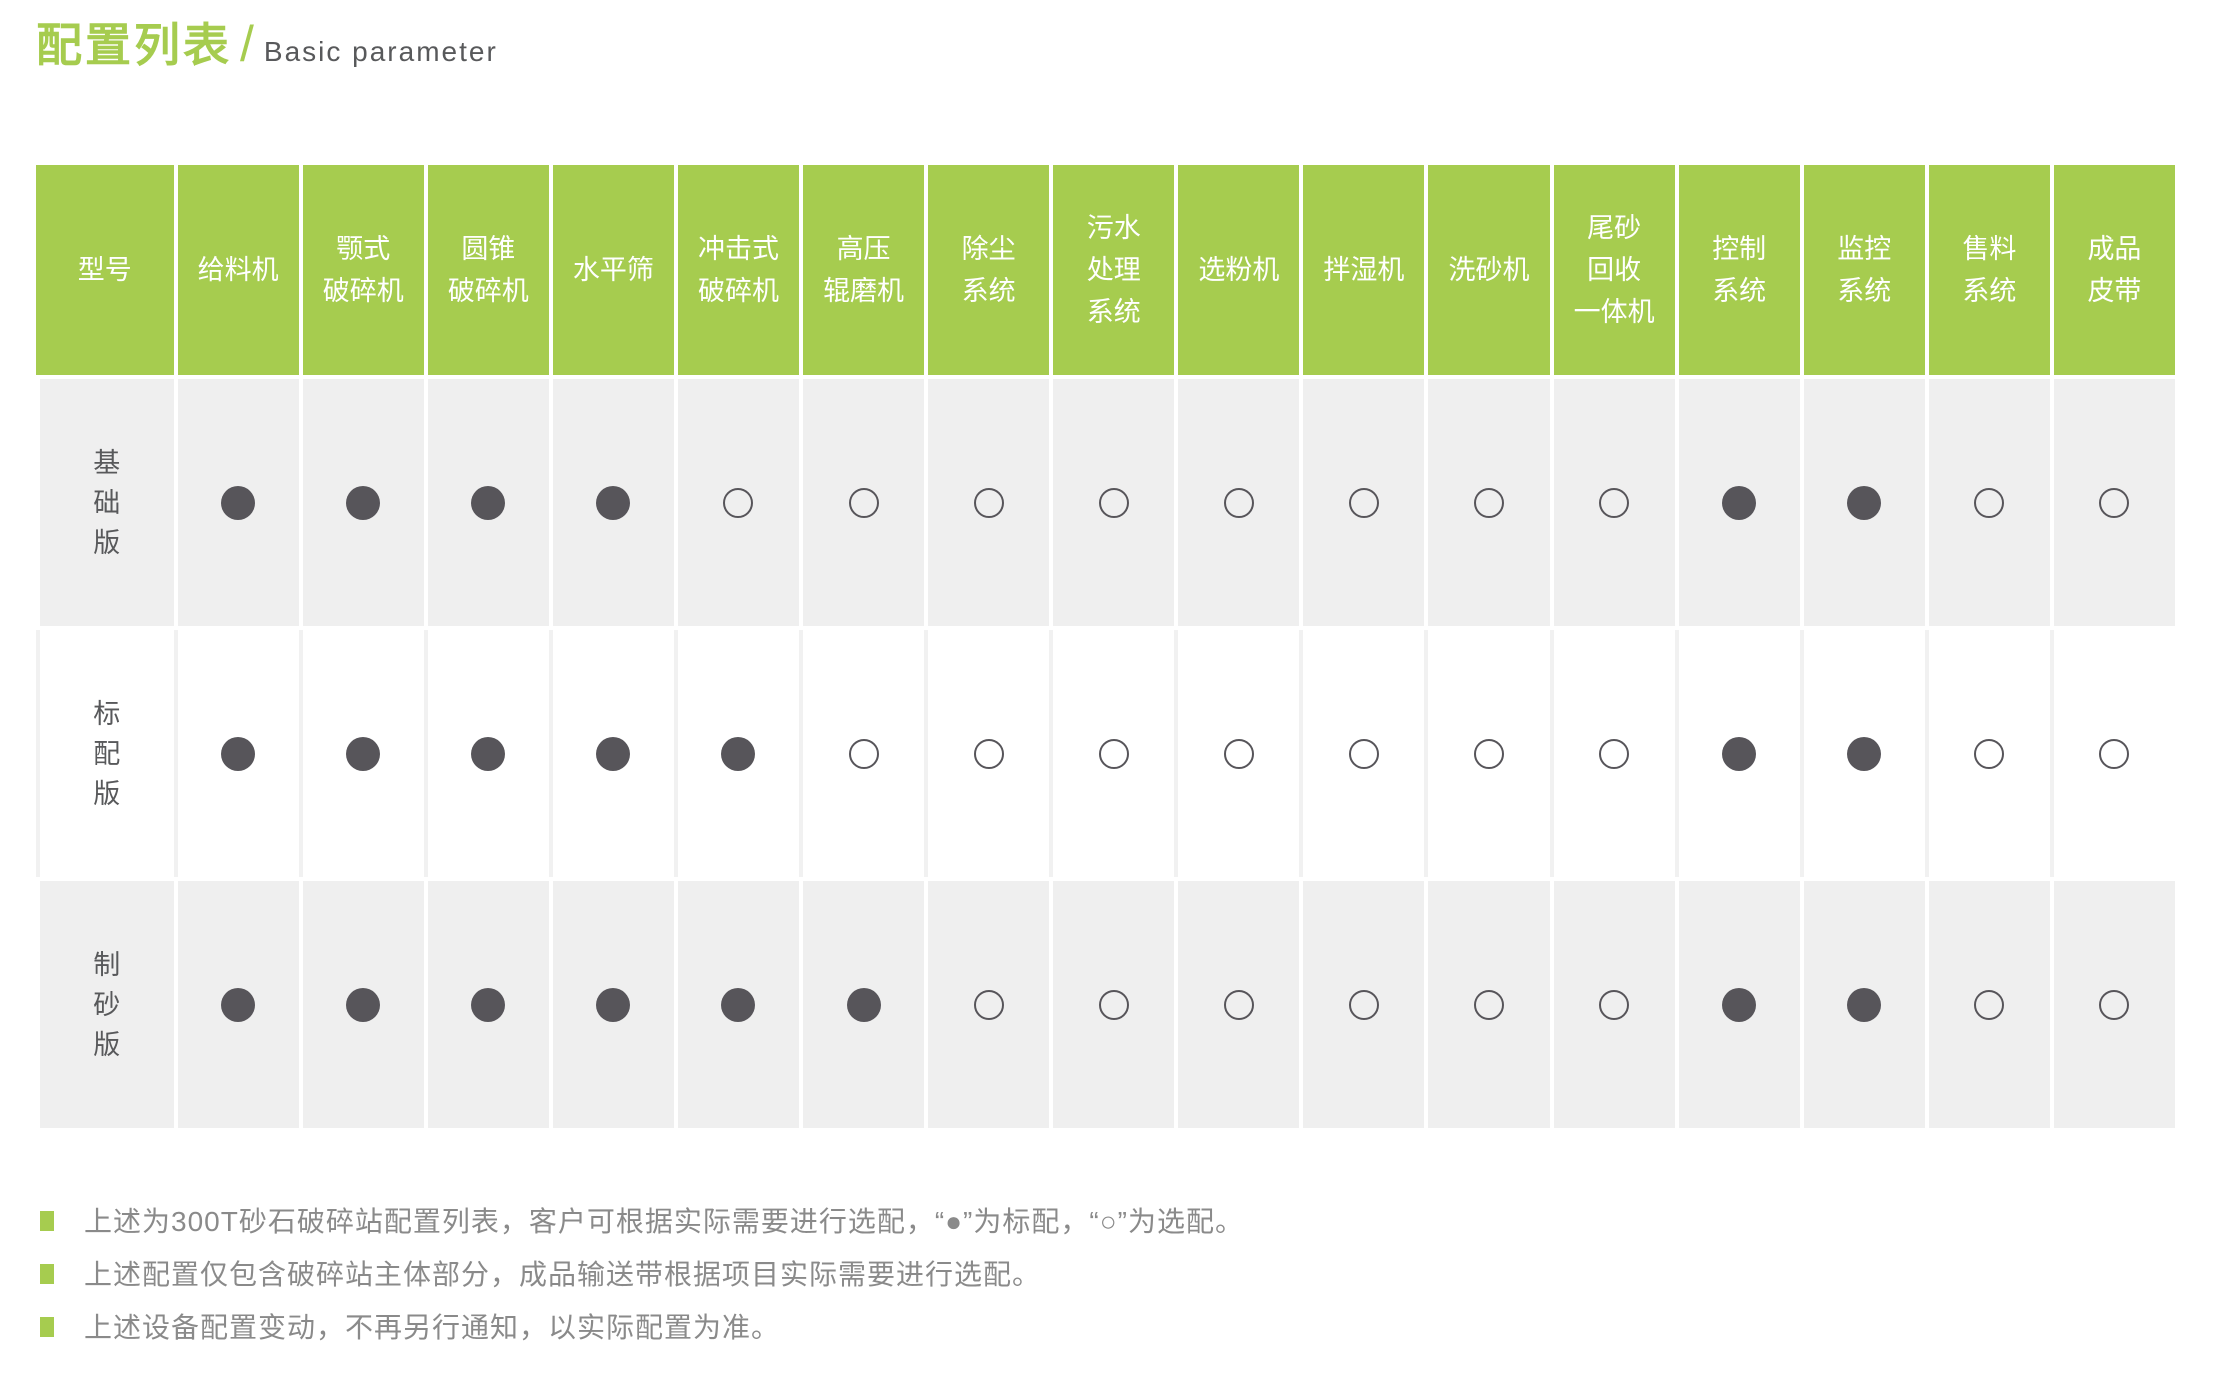  Describe the element at coordinates (563, 1274) in the screenshot. I see `footnote-text: 上述配置仅包含破碎站主体部分，成品输送带根据项目实际需要进行选配。` at that location.